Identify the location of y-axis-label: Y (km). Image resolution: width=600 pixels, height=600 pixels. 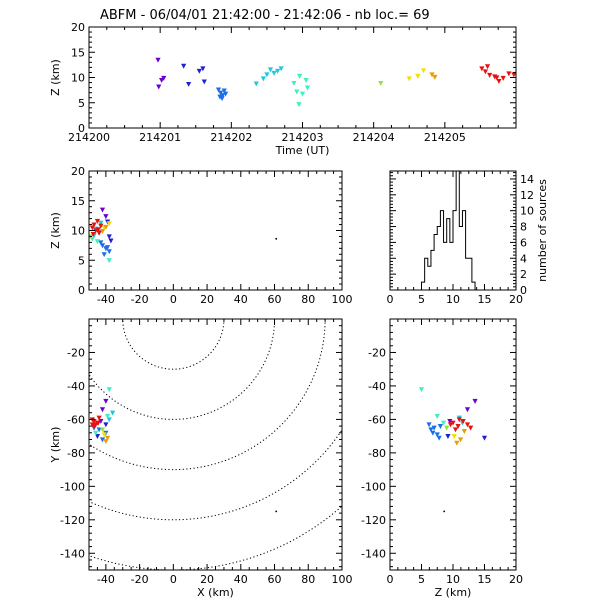
(55, 445).